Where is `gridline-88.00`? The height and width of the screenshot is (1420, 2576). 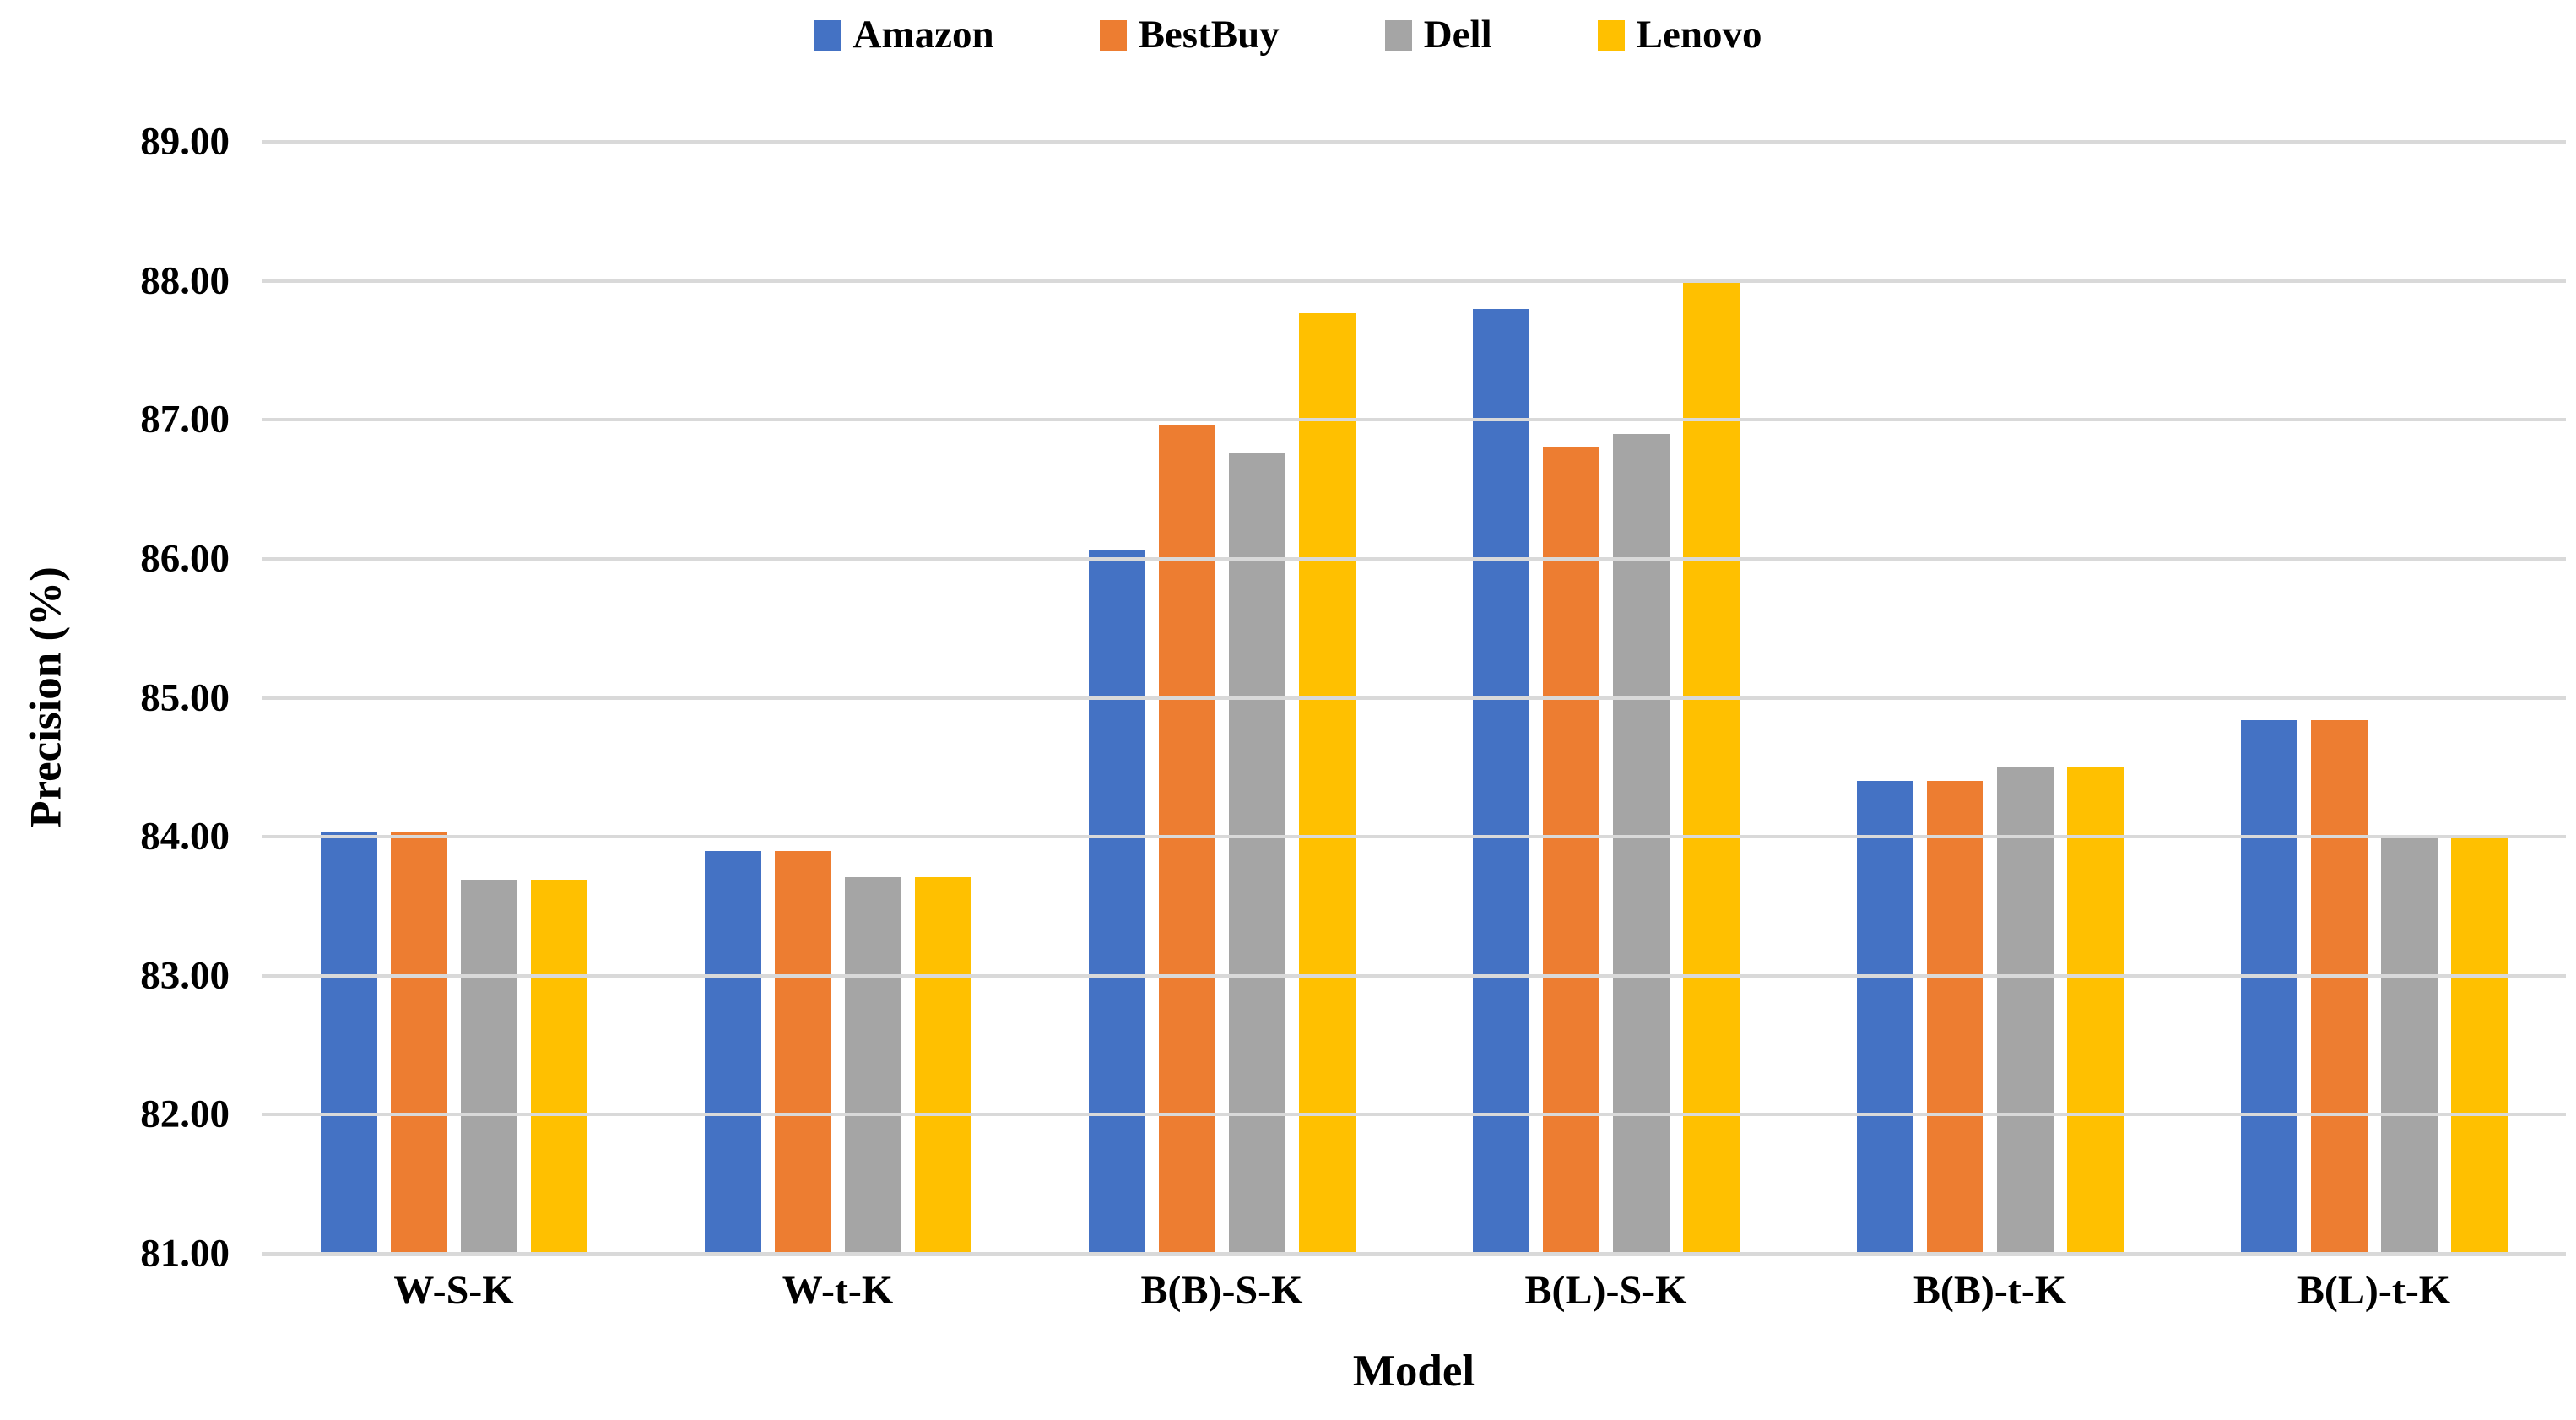
gridline-88.00 is located at coordinates (1414, 281).